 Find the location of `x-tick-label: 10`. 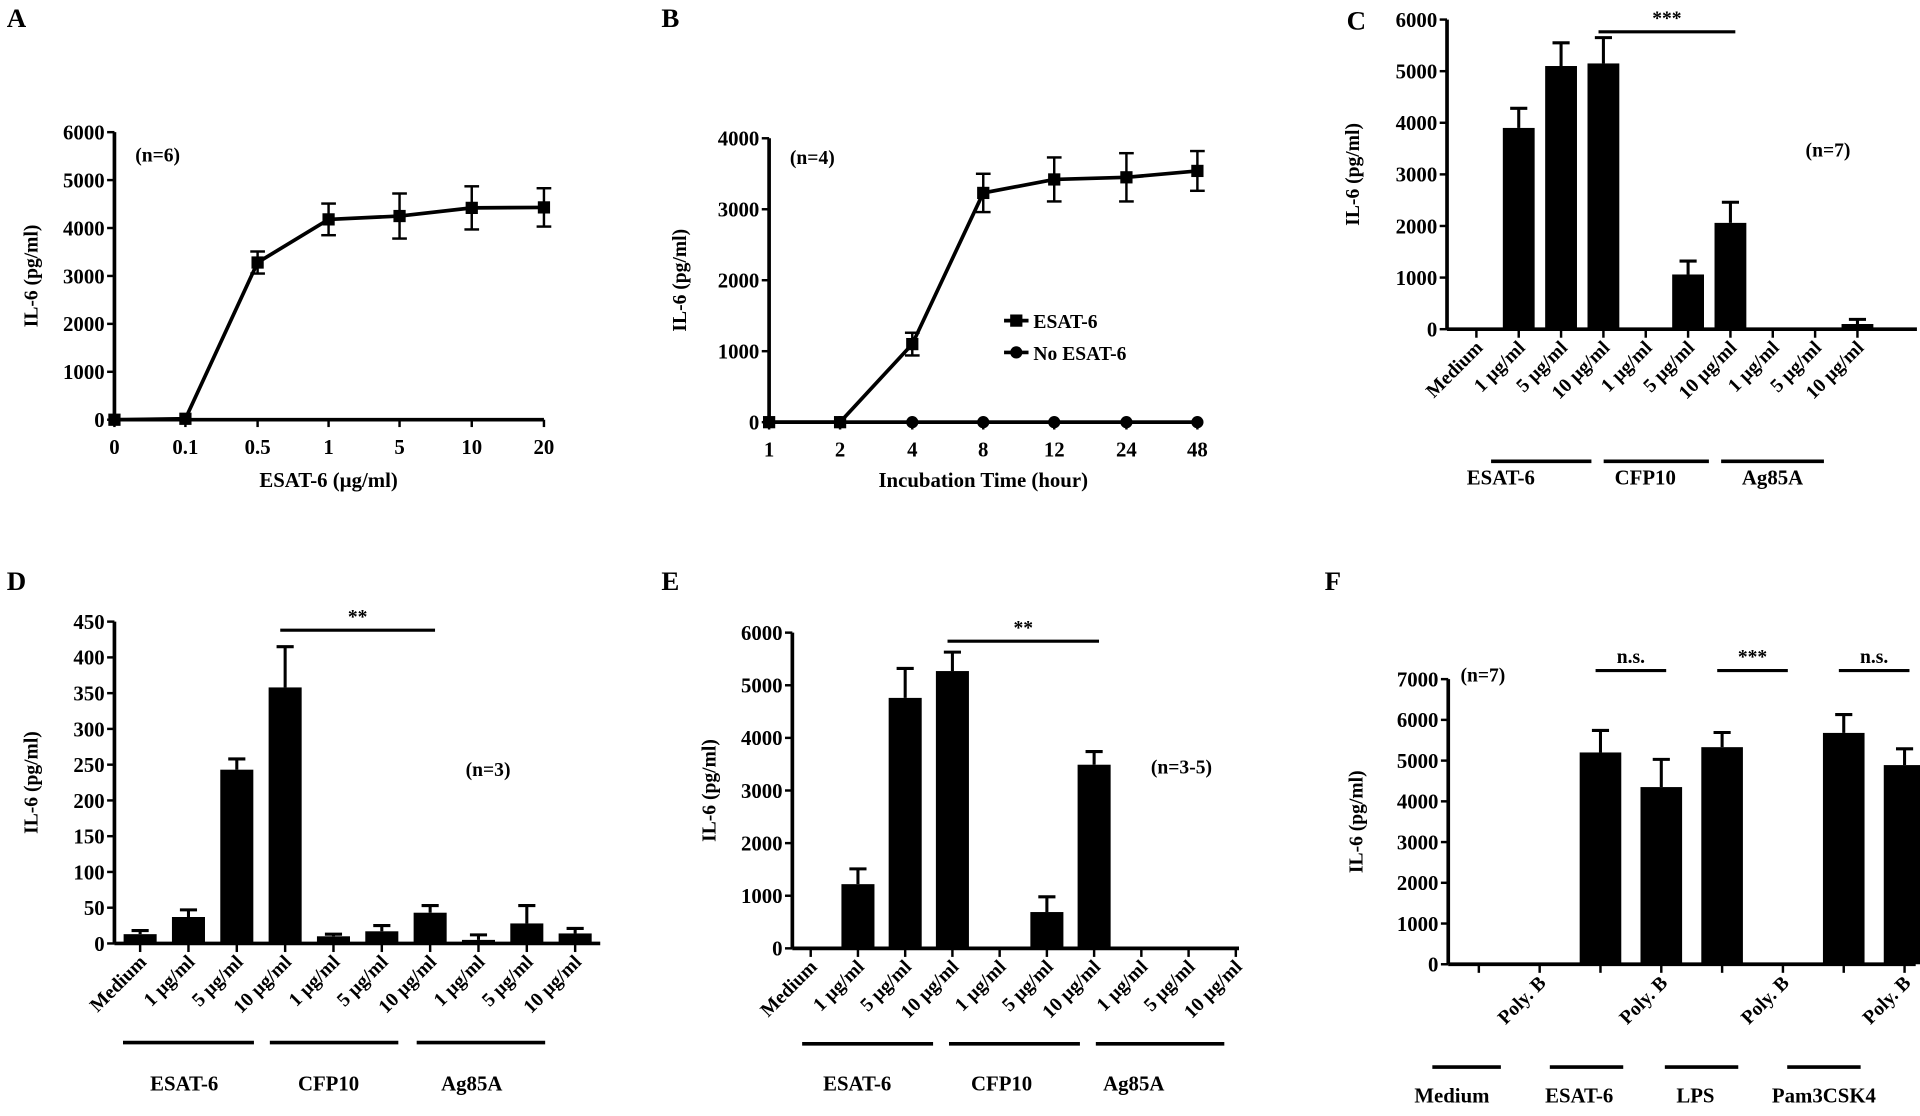

x-tick-label: 10 is located at coordinates (471, 447).